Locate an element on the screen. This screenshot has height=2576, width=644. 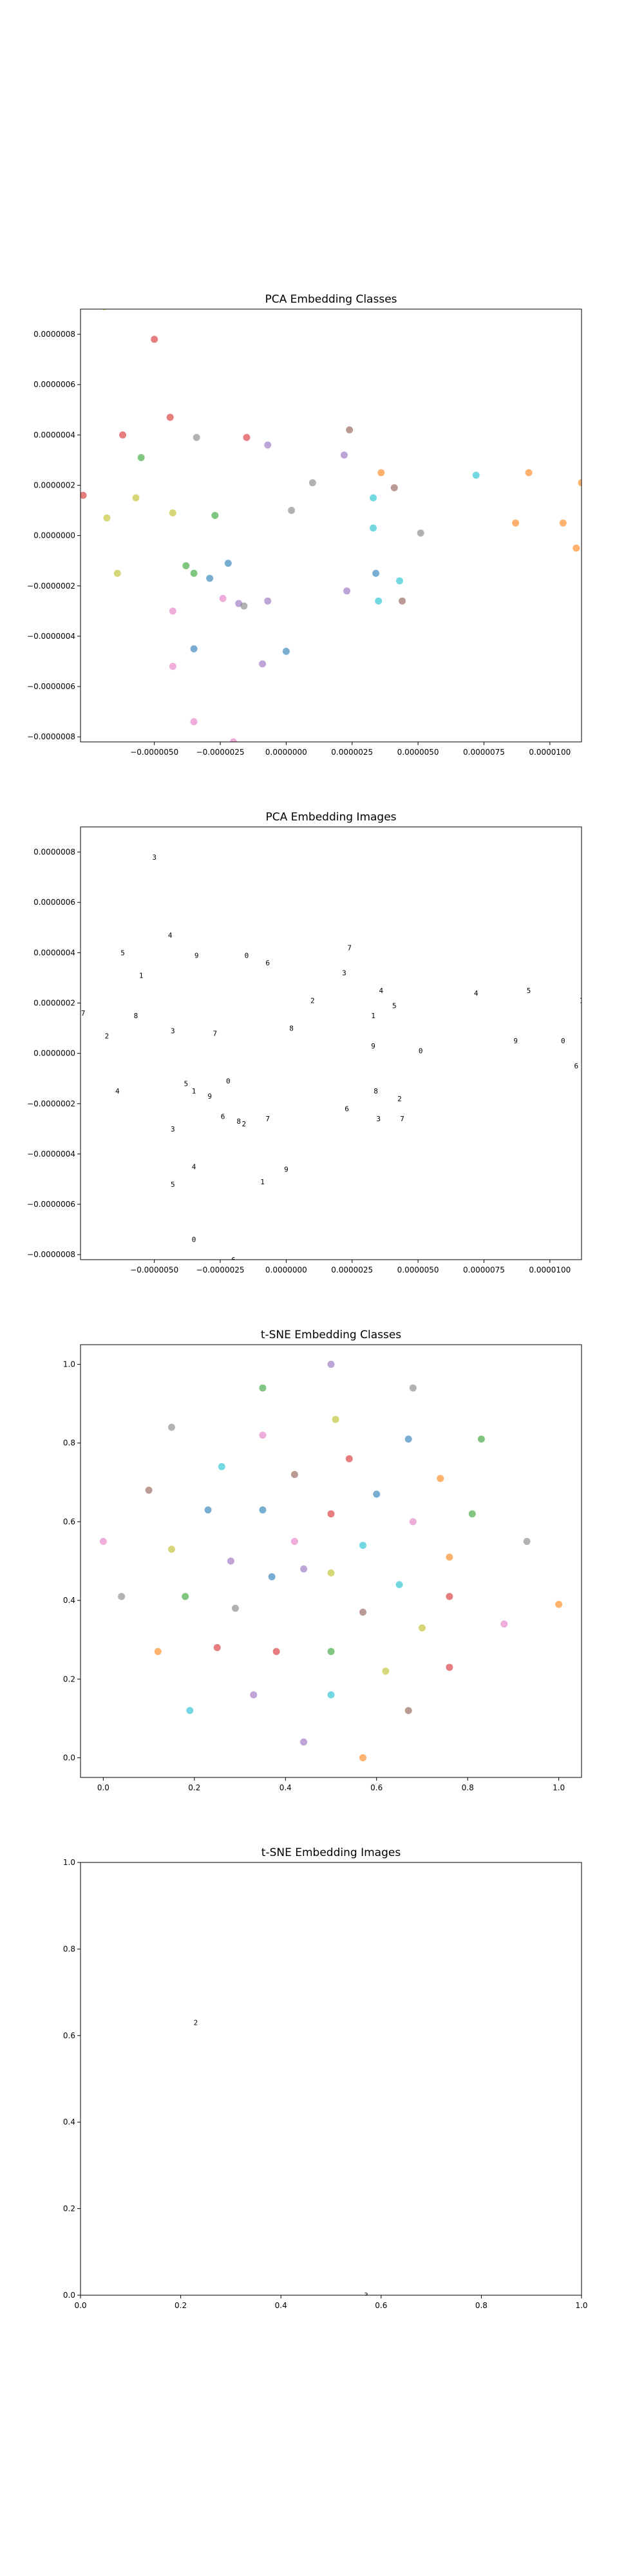
y-tick-label: 0.2 is located at coordinates (69, 1678).